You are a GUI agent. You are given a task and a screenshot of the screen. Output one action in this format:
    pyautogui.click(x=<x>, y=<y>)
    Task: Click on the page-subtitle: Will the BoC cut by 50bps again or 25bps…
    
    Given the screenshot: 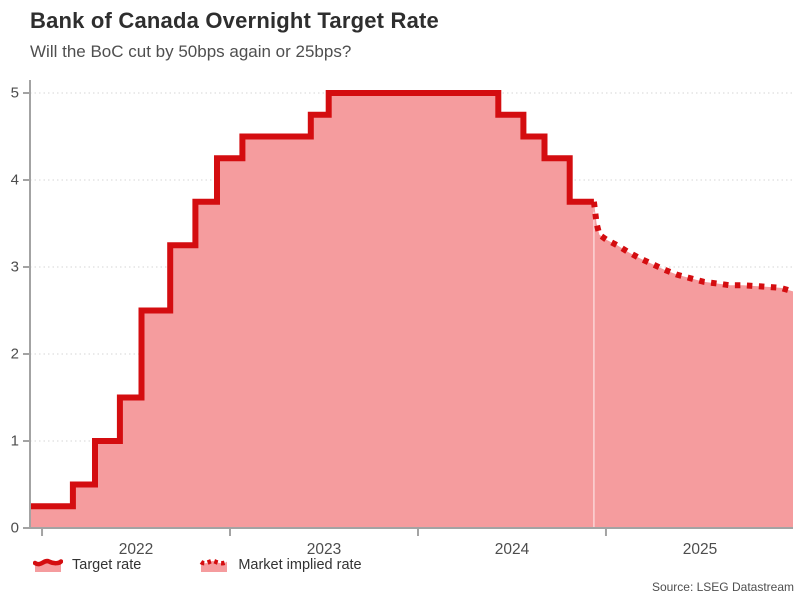 What is the action you would take?
    pyautogui.click(x=191, y=51)
    